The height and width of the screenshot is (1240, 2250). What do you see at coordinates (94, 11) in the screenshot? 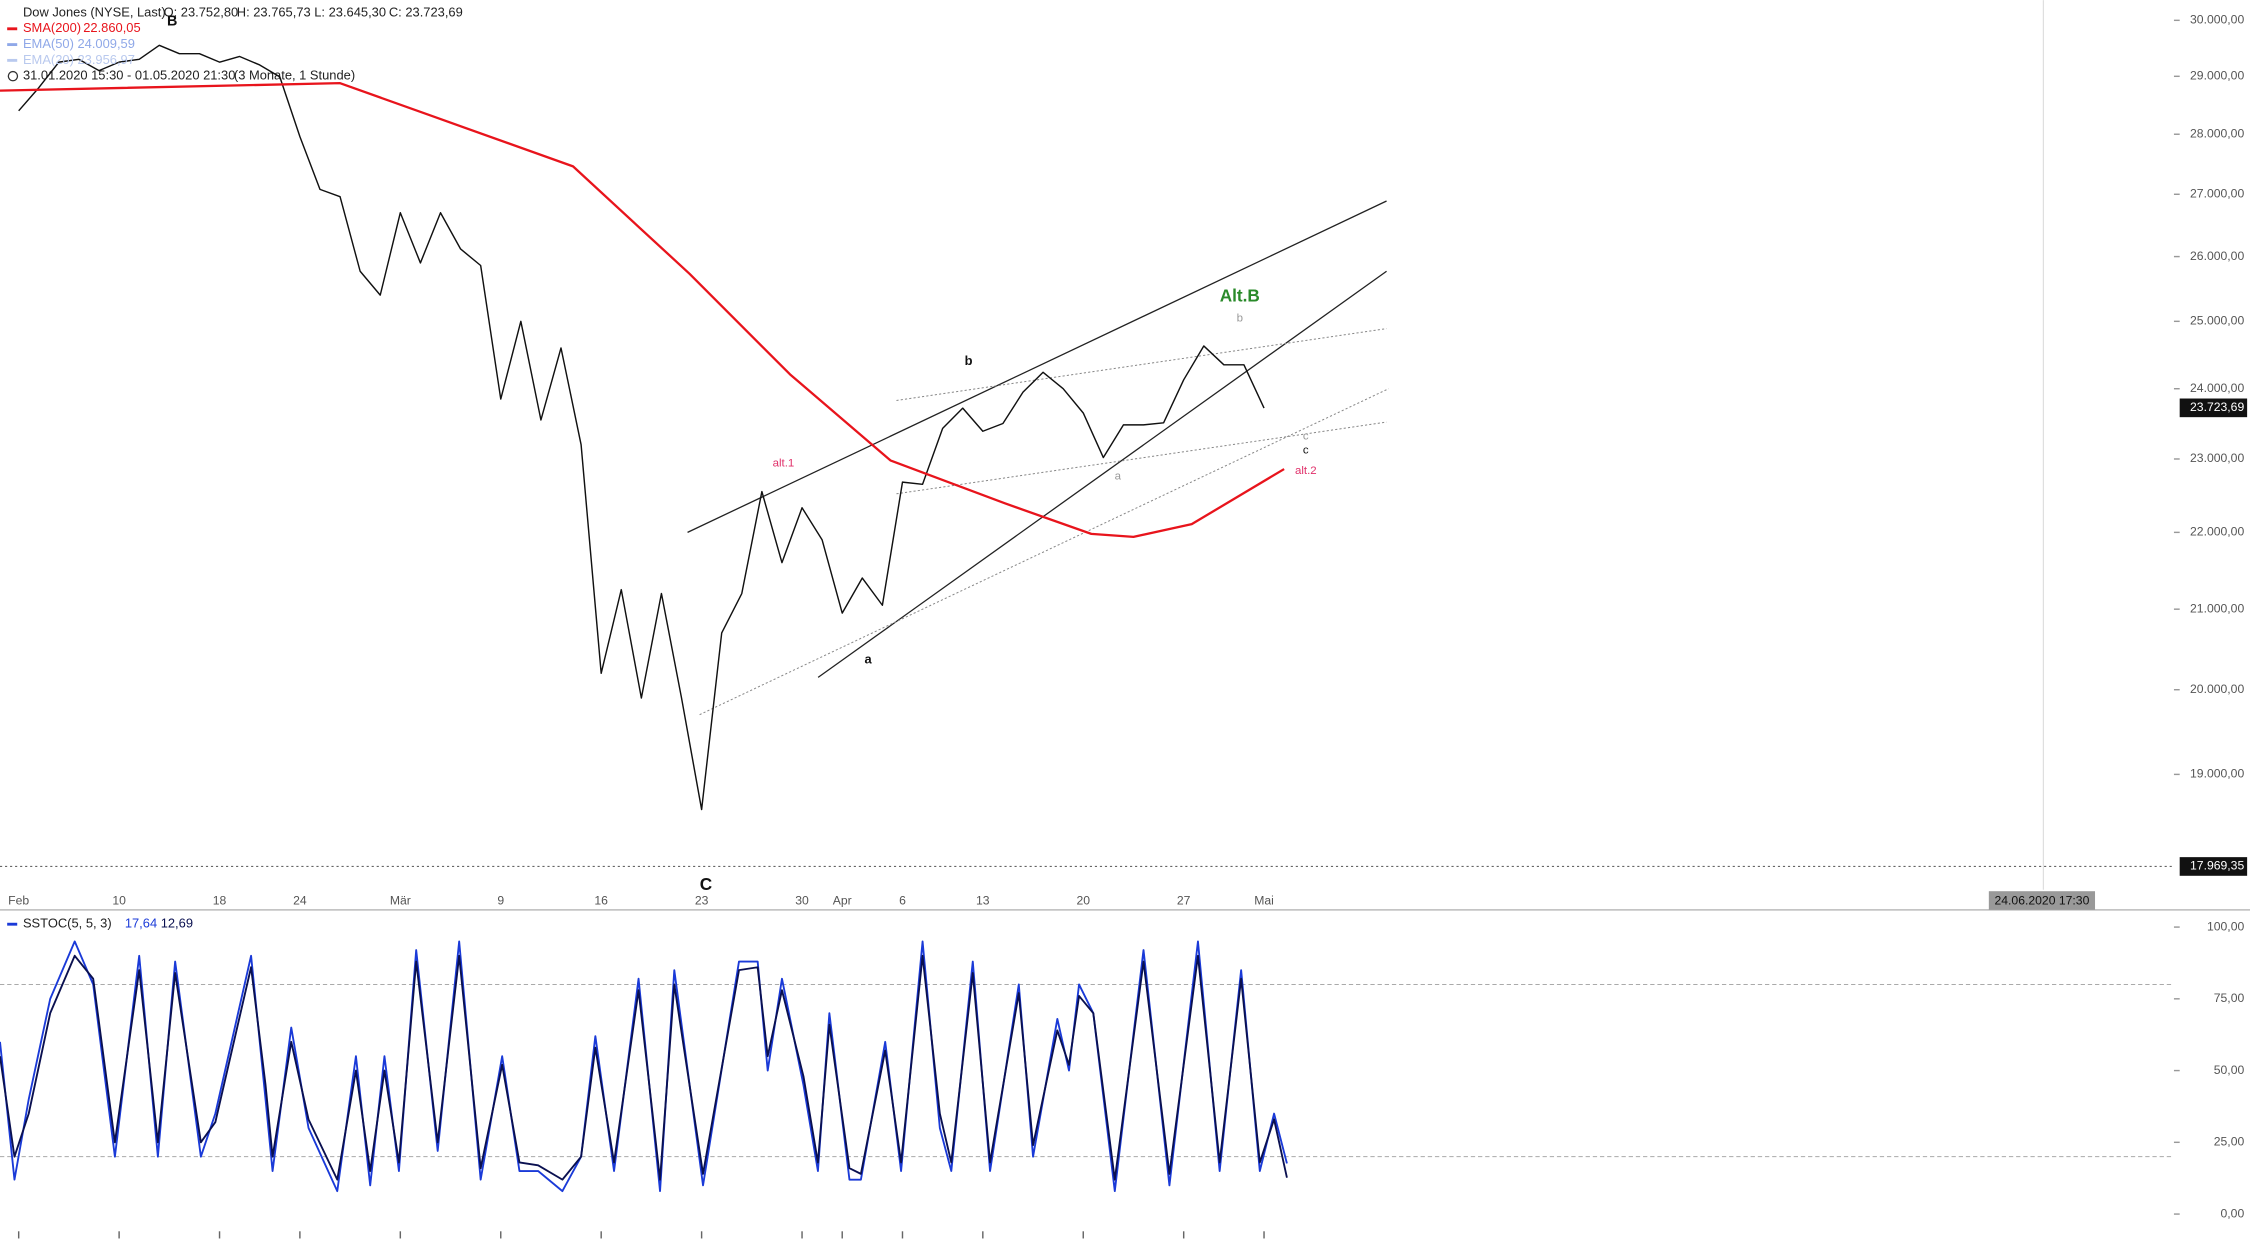
I see `instrument-name: Dow Jones (NYSE, Last)` at bounding box center [94, 11].